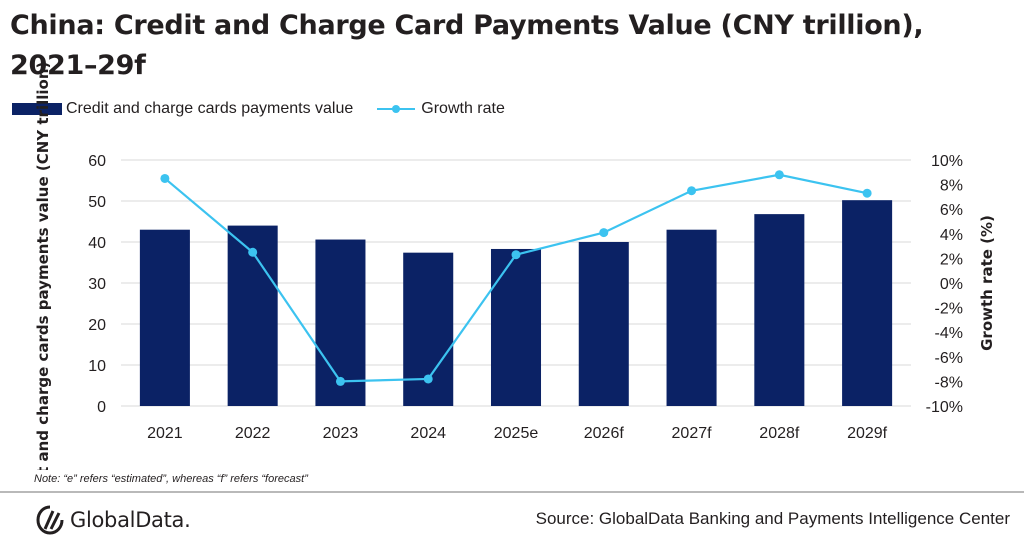 The image size is (1024, 549). What do you see at coordinates (97, 284) in the screenshot?
I see `y-tick-label: 30` at bounding box center [97, 284].